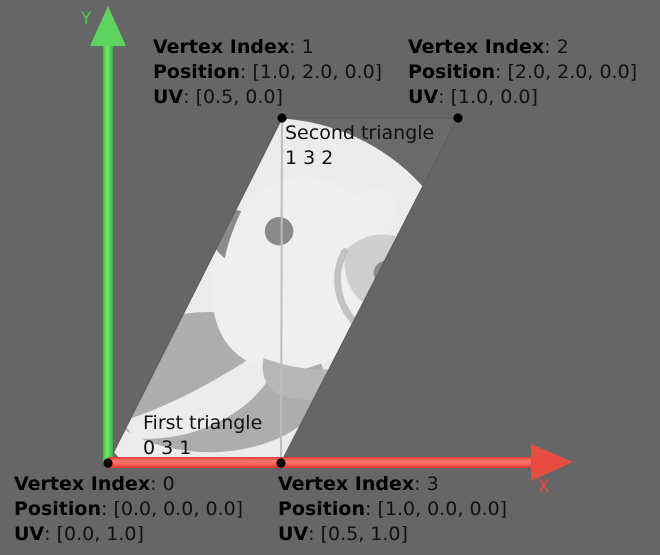  Describe the element at coordinates (442, 509) in the screenshot. I see `vertex-3-position-value: [1.0, 0.0, 0.0]` at that location.